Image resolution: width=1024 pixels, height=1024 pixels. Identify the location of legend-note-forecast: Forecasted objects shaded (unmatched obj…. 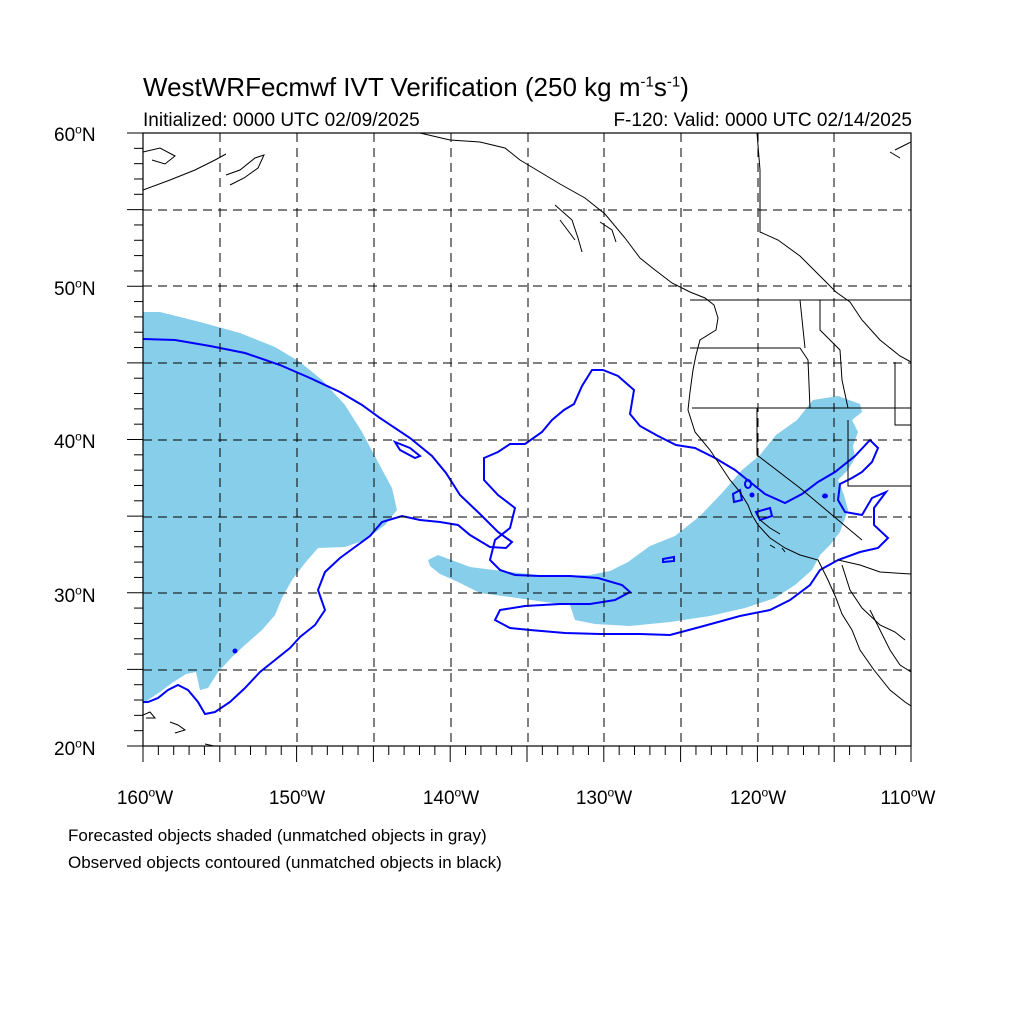
(277, 835).